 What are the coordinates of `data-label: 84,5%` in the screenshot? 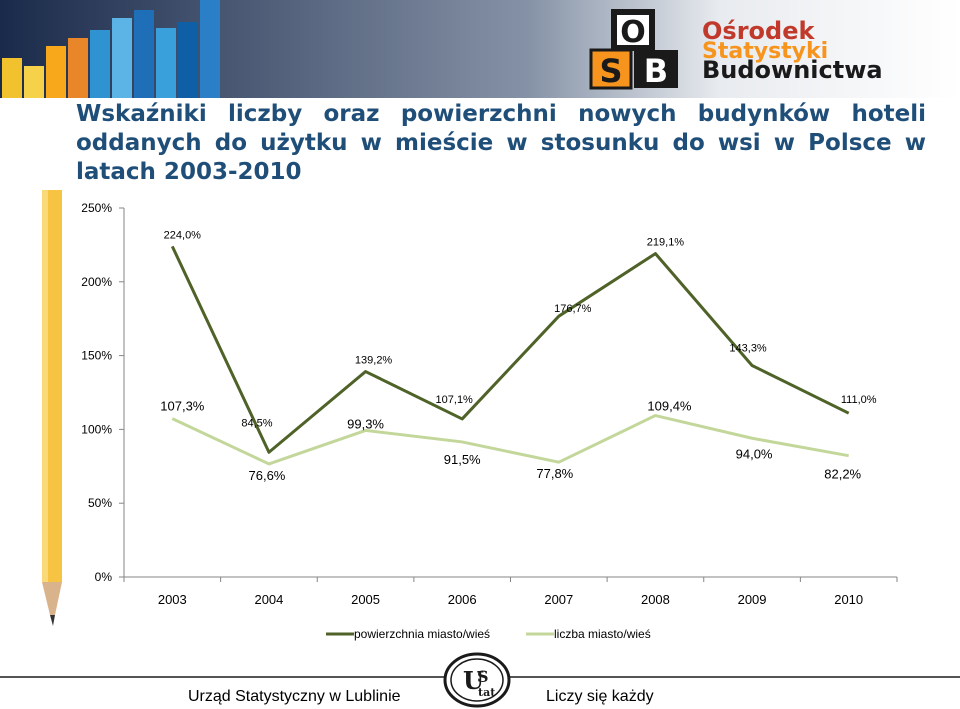 It's located at (256, 423).